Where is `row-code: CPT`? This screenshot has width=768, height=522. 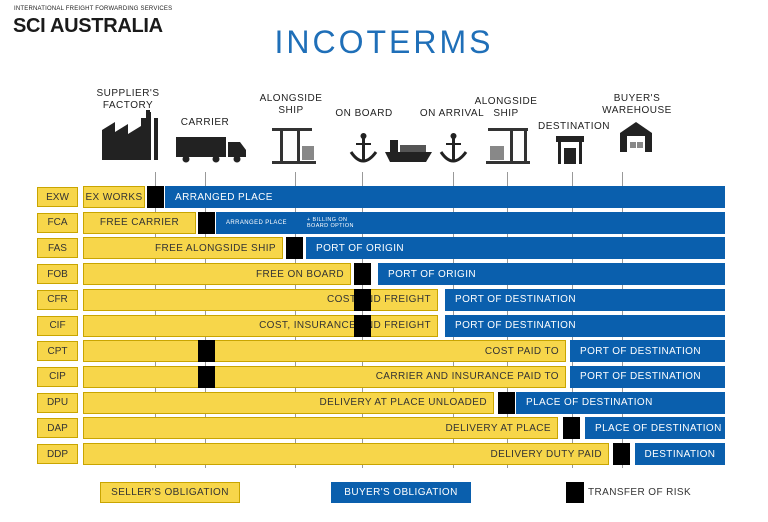 row-code: CPT is located at coordinates (57, 351).